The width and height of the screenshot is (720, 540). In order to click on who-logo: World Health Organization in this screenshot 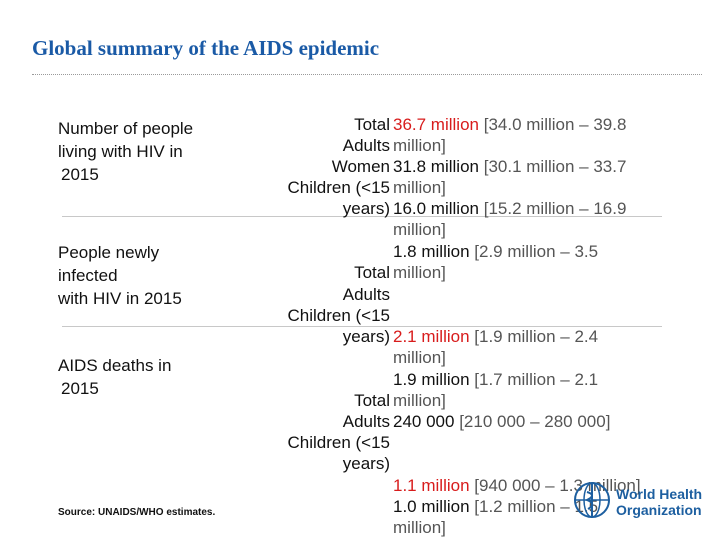, I will do `click(642, 501)`.